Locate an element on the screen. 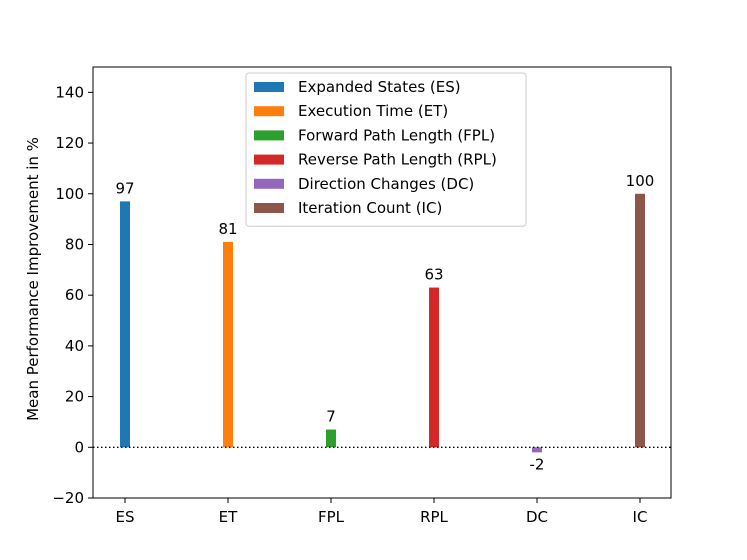  y-tick-label: 80 is located at coordinates (74, 244).